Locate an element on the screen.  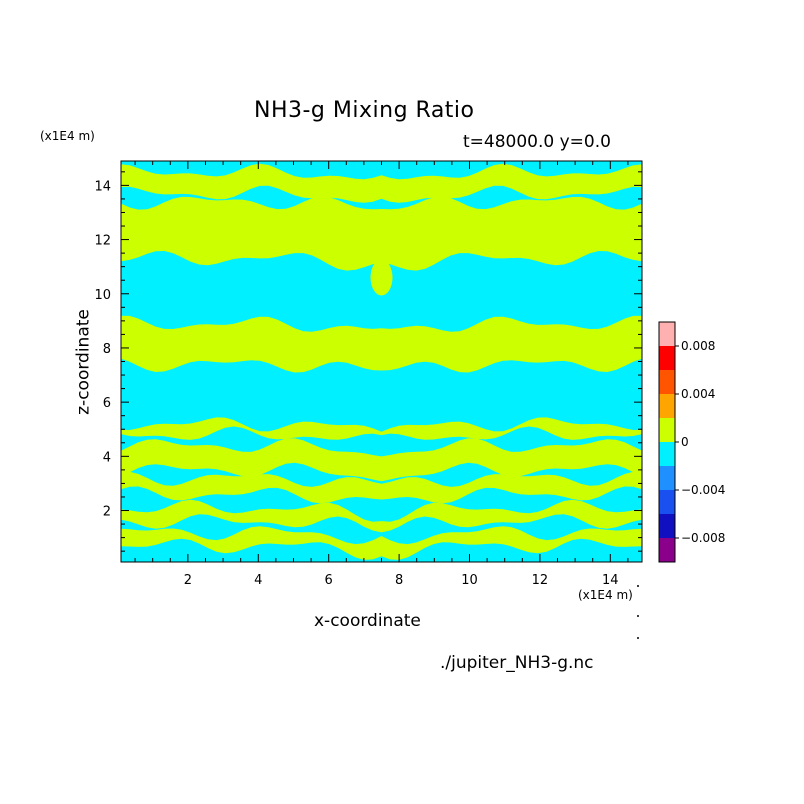
x-tick-label: 8 is located at coordinates (399, 580).